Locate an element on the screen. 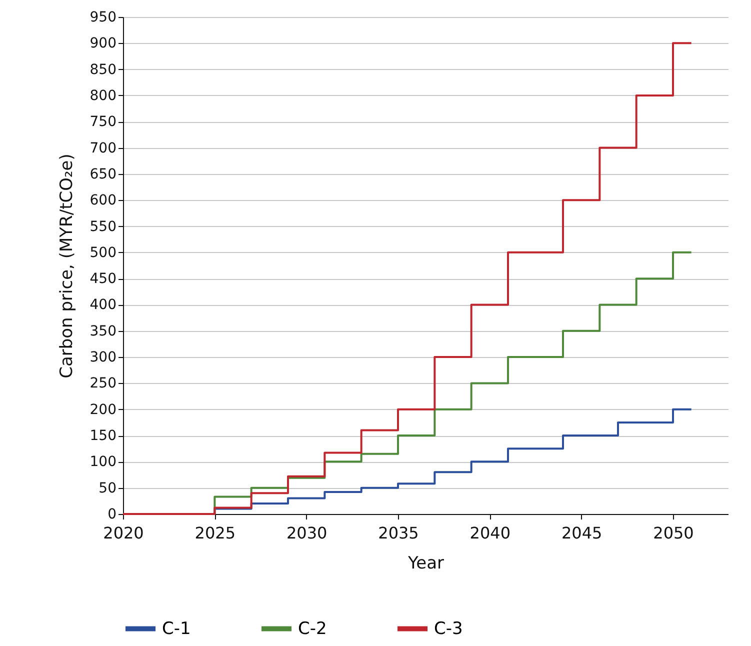 This screenshot has height=646, width=751. y-tick-label: 500 is located at coordinates (103, 252).